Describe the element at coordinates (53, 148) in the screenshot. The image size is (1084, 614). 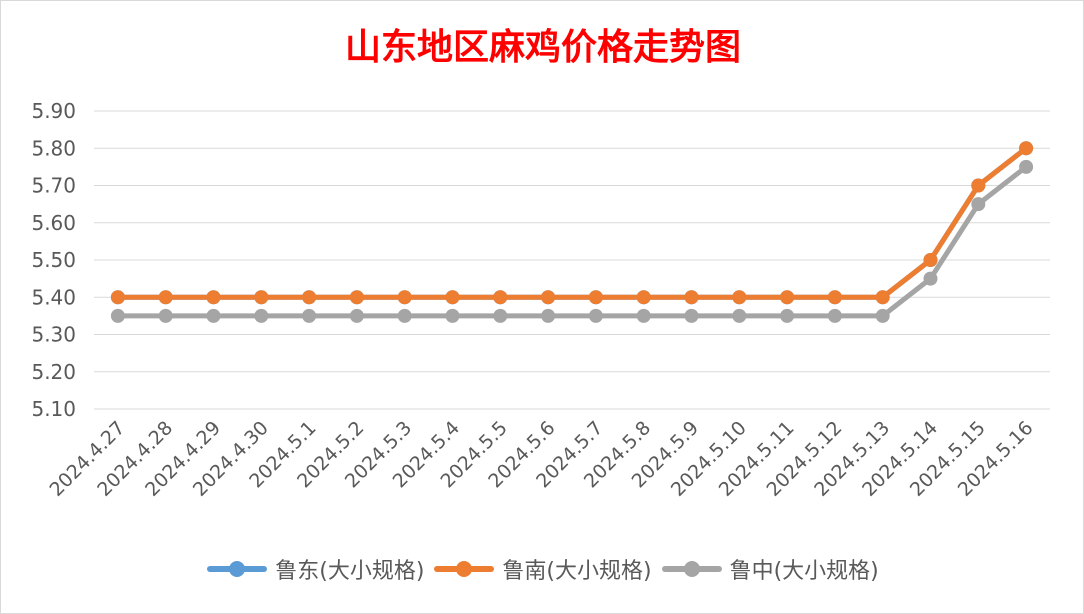
I see `y-tick-label: 5.80` at that location.